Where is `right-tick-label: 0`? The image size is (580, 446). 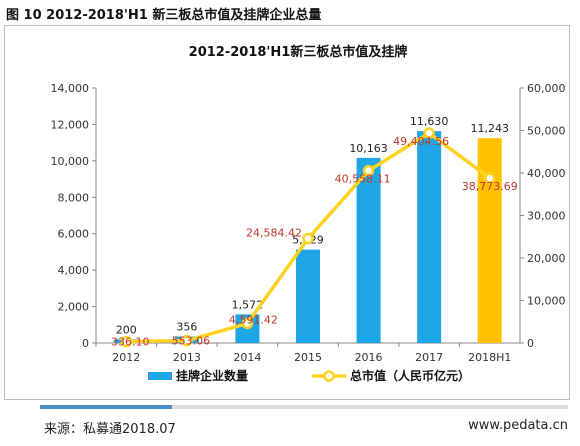 right-tick-label: 0 is located at coordinates (530, 343).